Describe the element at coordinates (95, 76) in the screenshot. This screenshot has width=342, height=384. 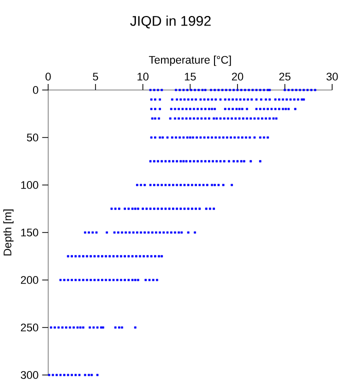
I see `x-tick-label: 5` at that location.